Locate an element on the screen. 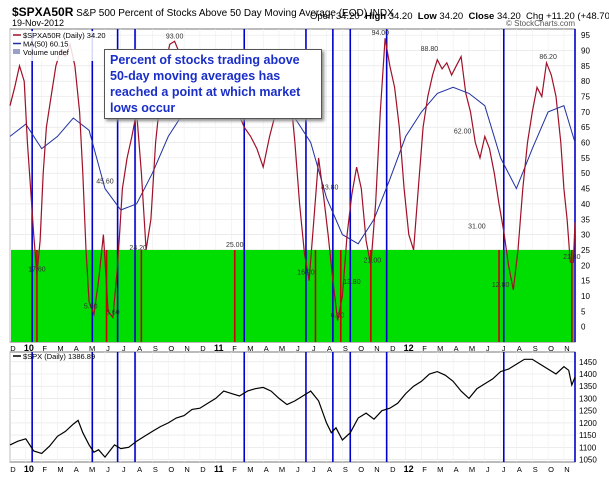 The width and height of the screenshot is (609, 479). y-tick-label: 95 is located at coordinates (585, 35).